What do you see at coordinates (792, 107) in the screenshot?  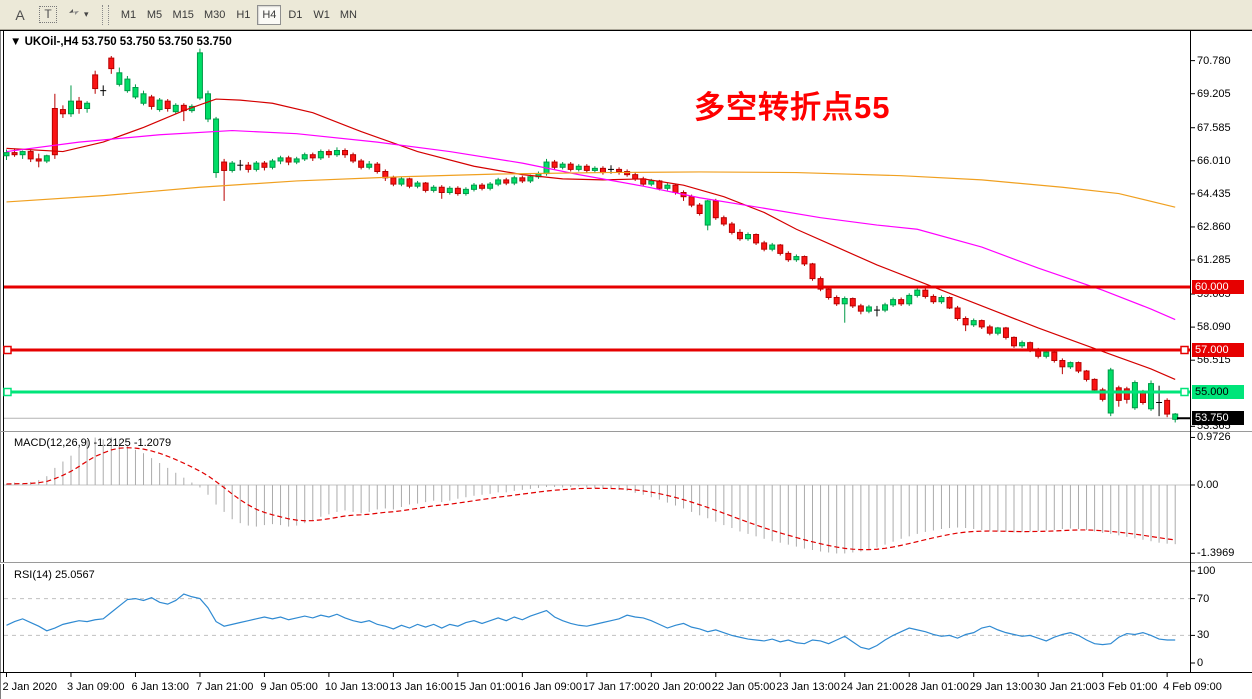 I see `chart-annotation-text: 多空转折点55` at bounding box center [792, 107].